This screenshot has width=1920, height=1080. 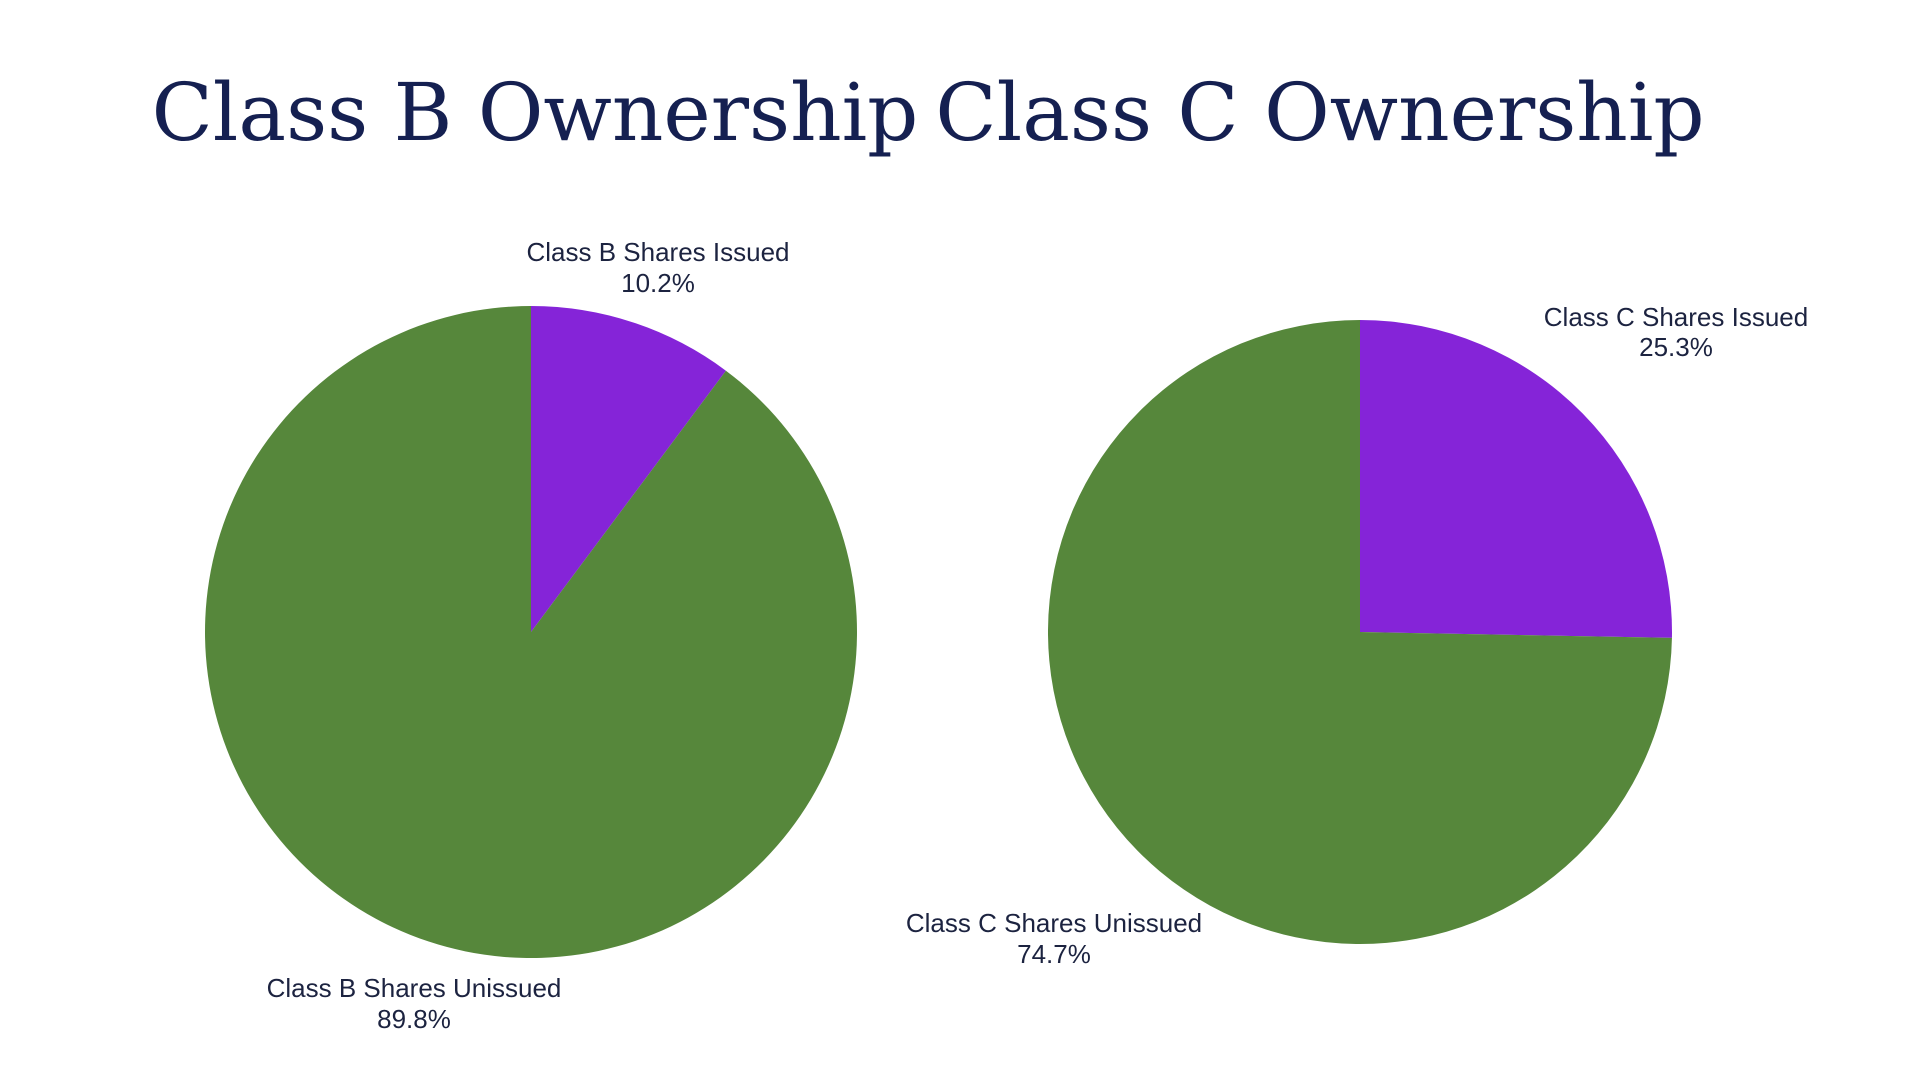 I want to click on class-b-unissued-label: Class B Shares Unissued, so click(x=414, y=988).